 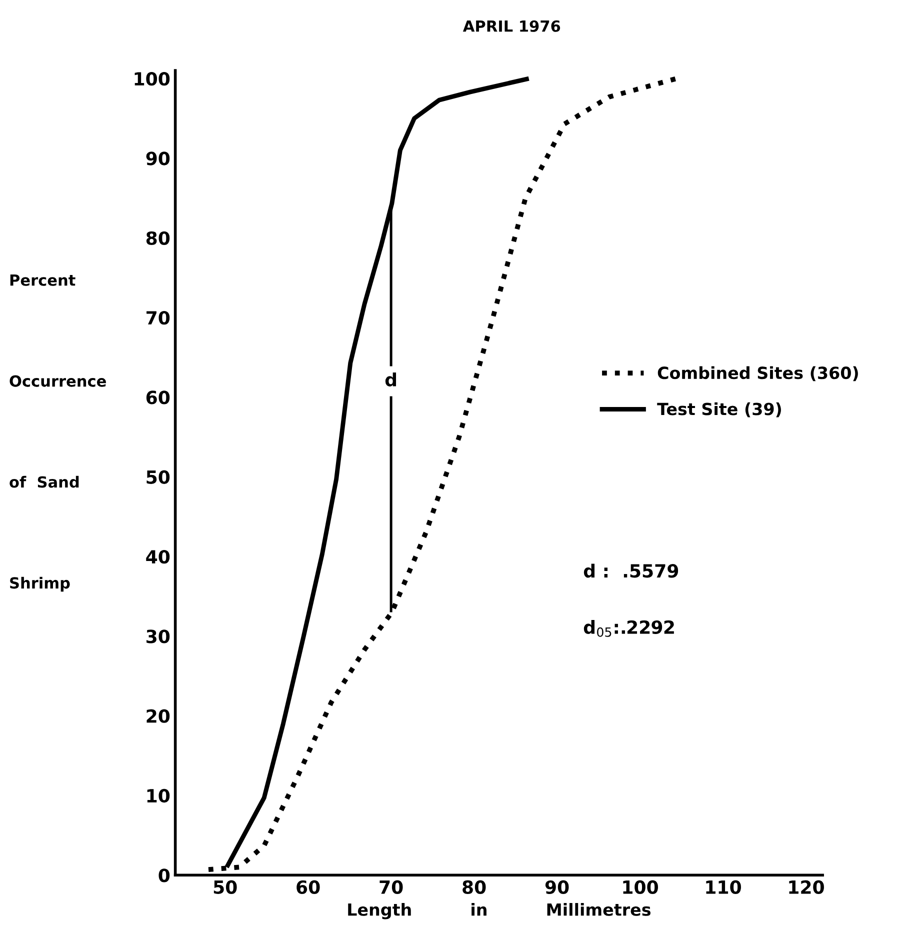 What do you see at coordinates (474, 887) in the screenshot?
I see `x-tick-label: 80` at bounding box center [474, 887].